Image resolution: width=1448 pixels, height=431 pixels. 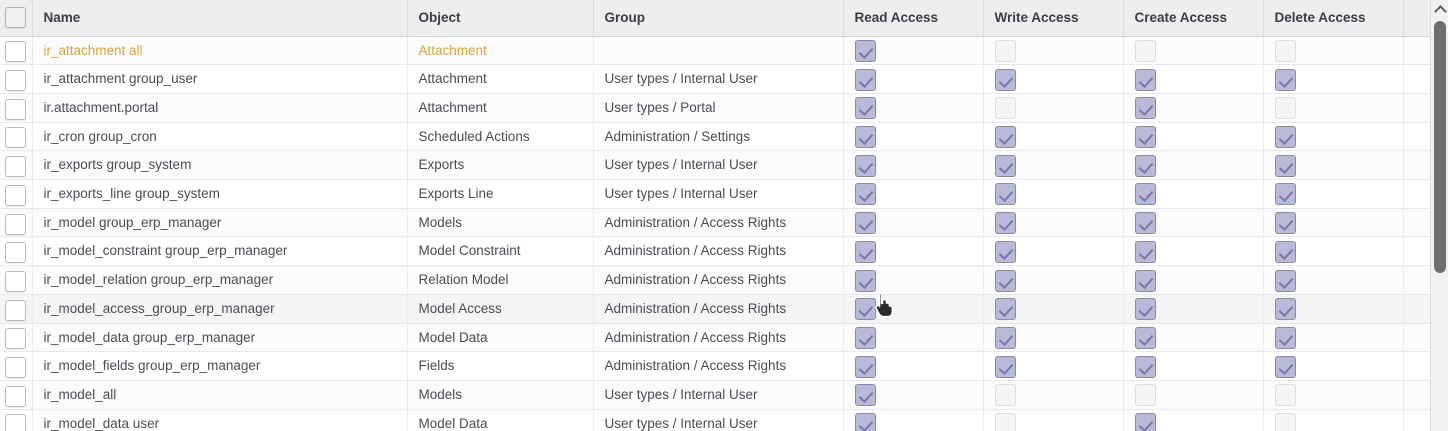 I want to click on scroll-up-arrow-icon, so click(x=1439, y=8).